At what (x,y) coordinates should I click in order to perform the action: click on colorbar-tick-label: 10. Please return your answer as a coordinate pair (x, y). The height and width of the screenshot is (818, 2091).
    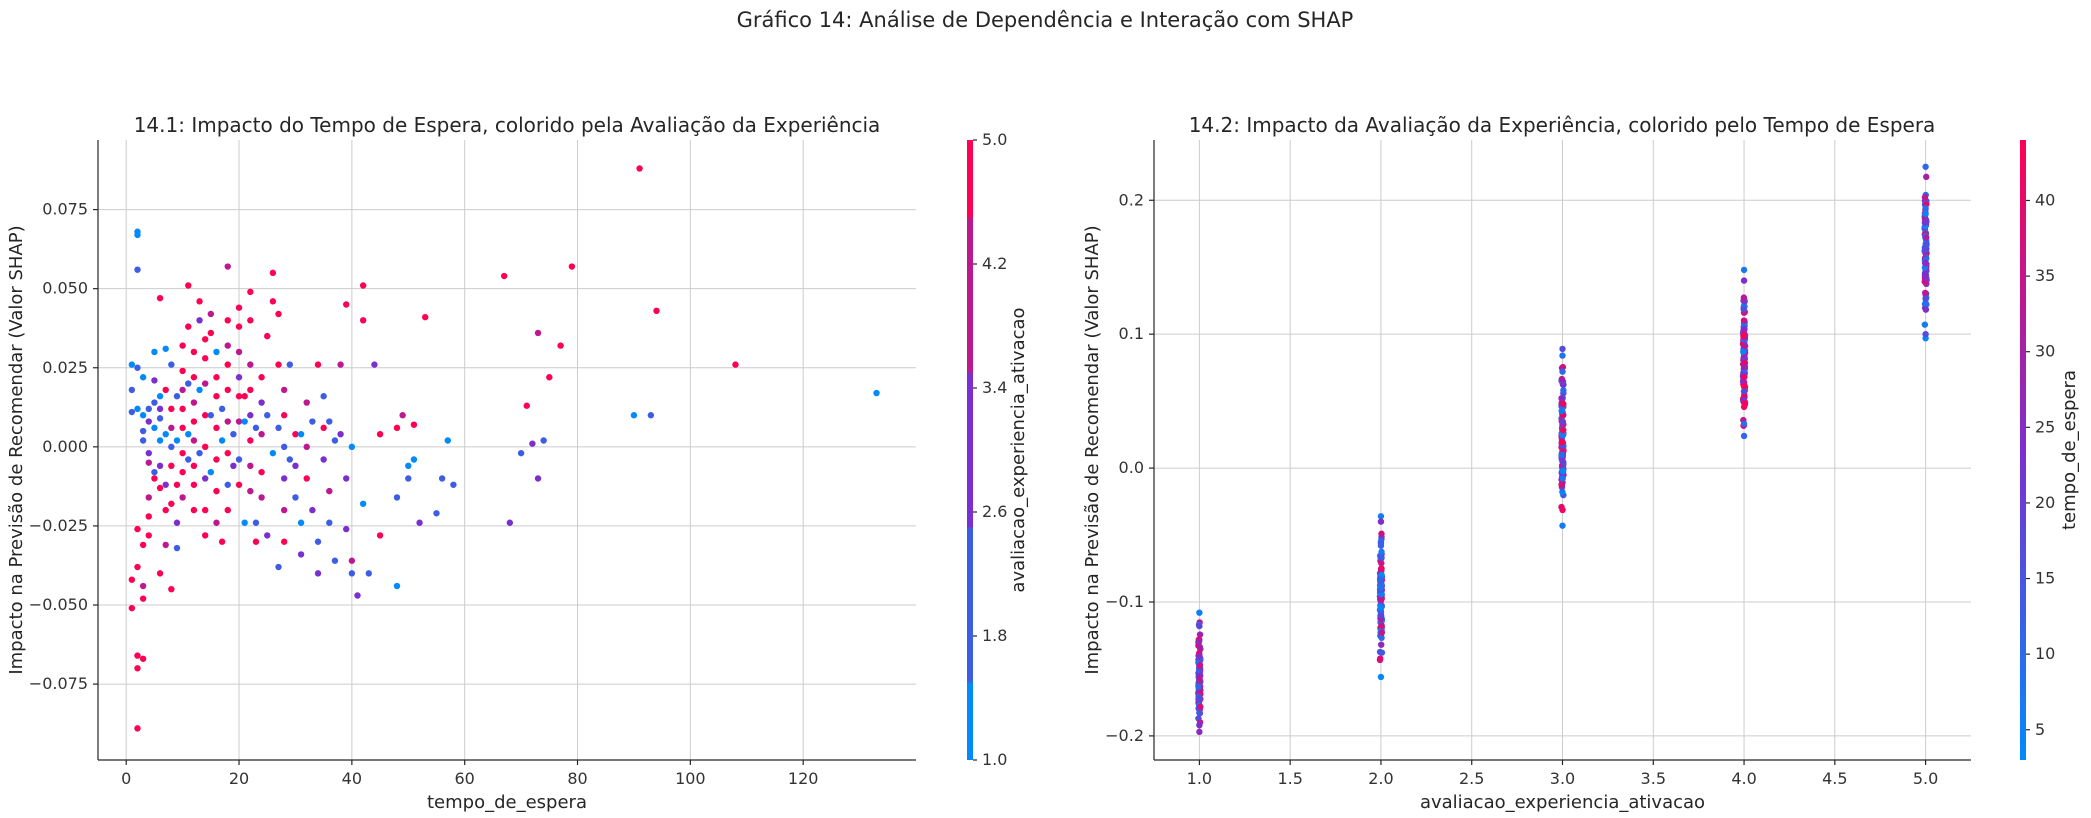
    Looking at the image, I should click on (2045, 653).